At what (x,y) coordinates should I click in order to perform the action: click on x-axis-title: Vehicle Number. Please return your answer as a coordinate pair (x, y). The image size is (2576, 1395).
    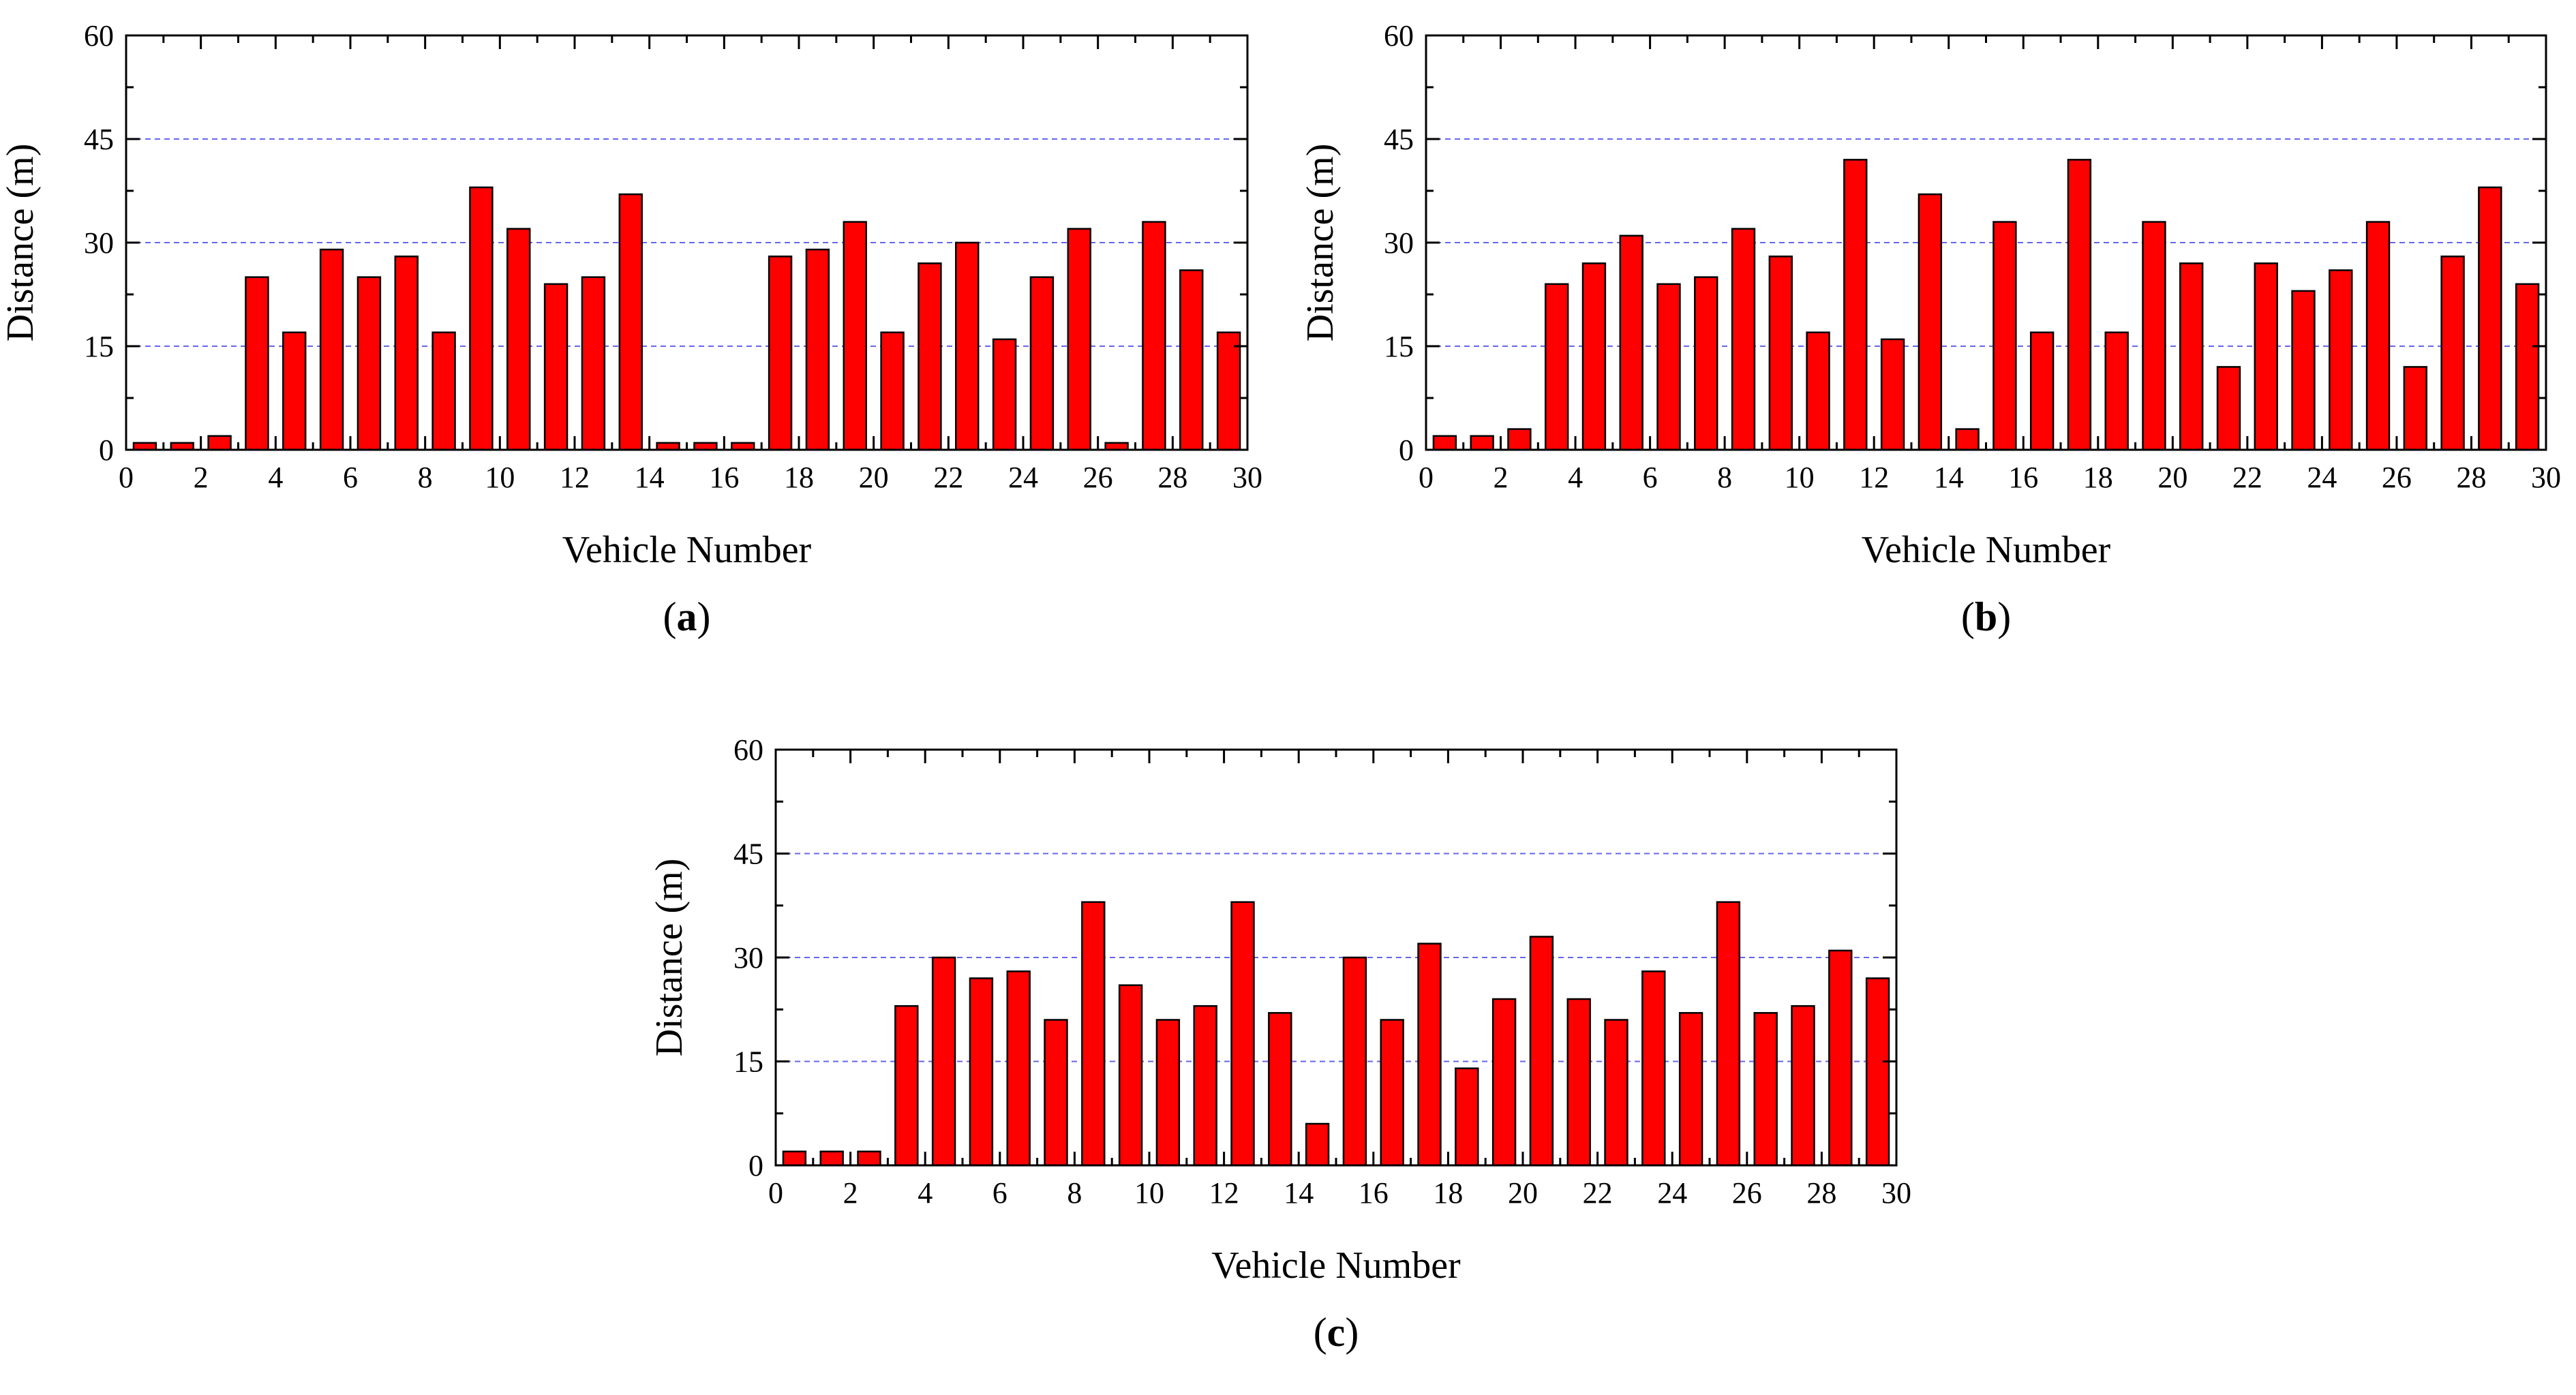
    Looking at the image, I should click on (1987, 550).